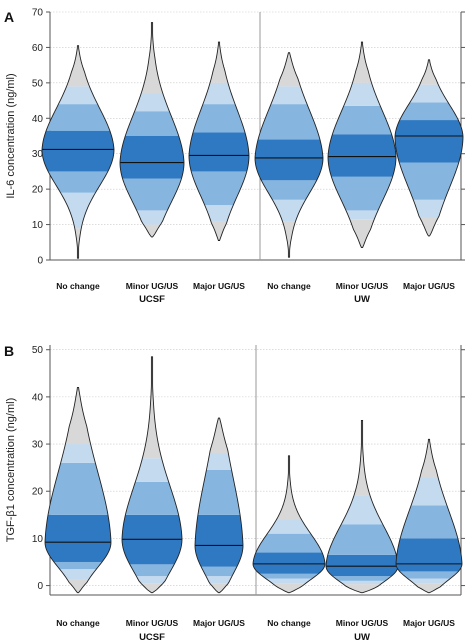  I want to click on panel-letter: A, so click(9, 17).